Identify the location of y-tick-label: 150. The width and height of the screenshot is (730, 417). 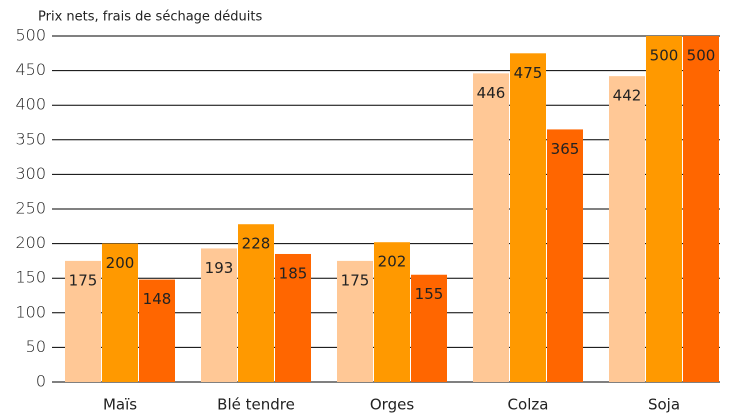
(30, 277).